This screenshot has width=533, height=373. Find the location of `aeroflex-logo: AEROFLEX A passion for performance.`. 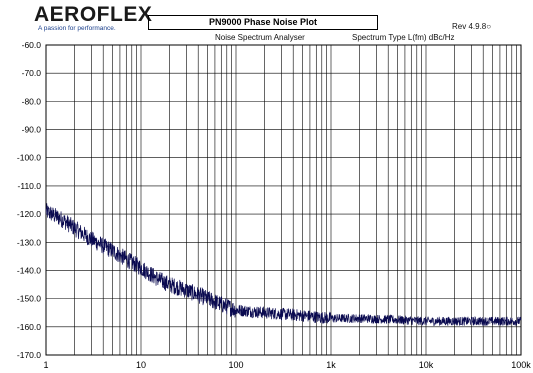

aeroflex-logo: AEROFLEX A passion for performance. is located at coordinates (93, 18).